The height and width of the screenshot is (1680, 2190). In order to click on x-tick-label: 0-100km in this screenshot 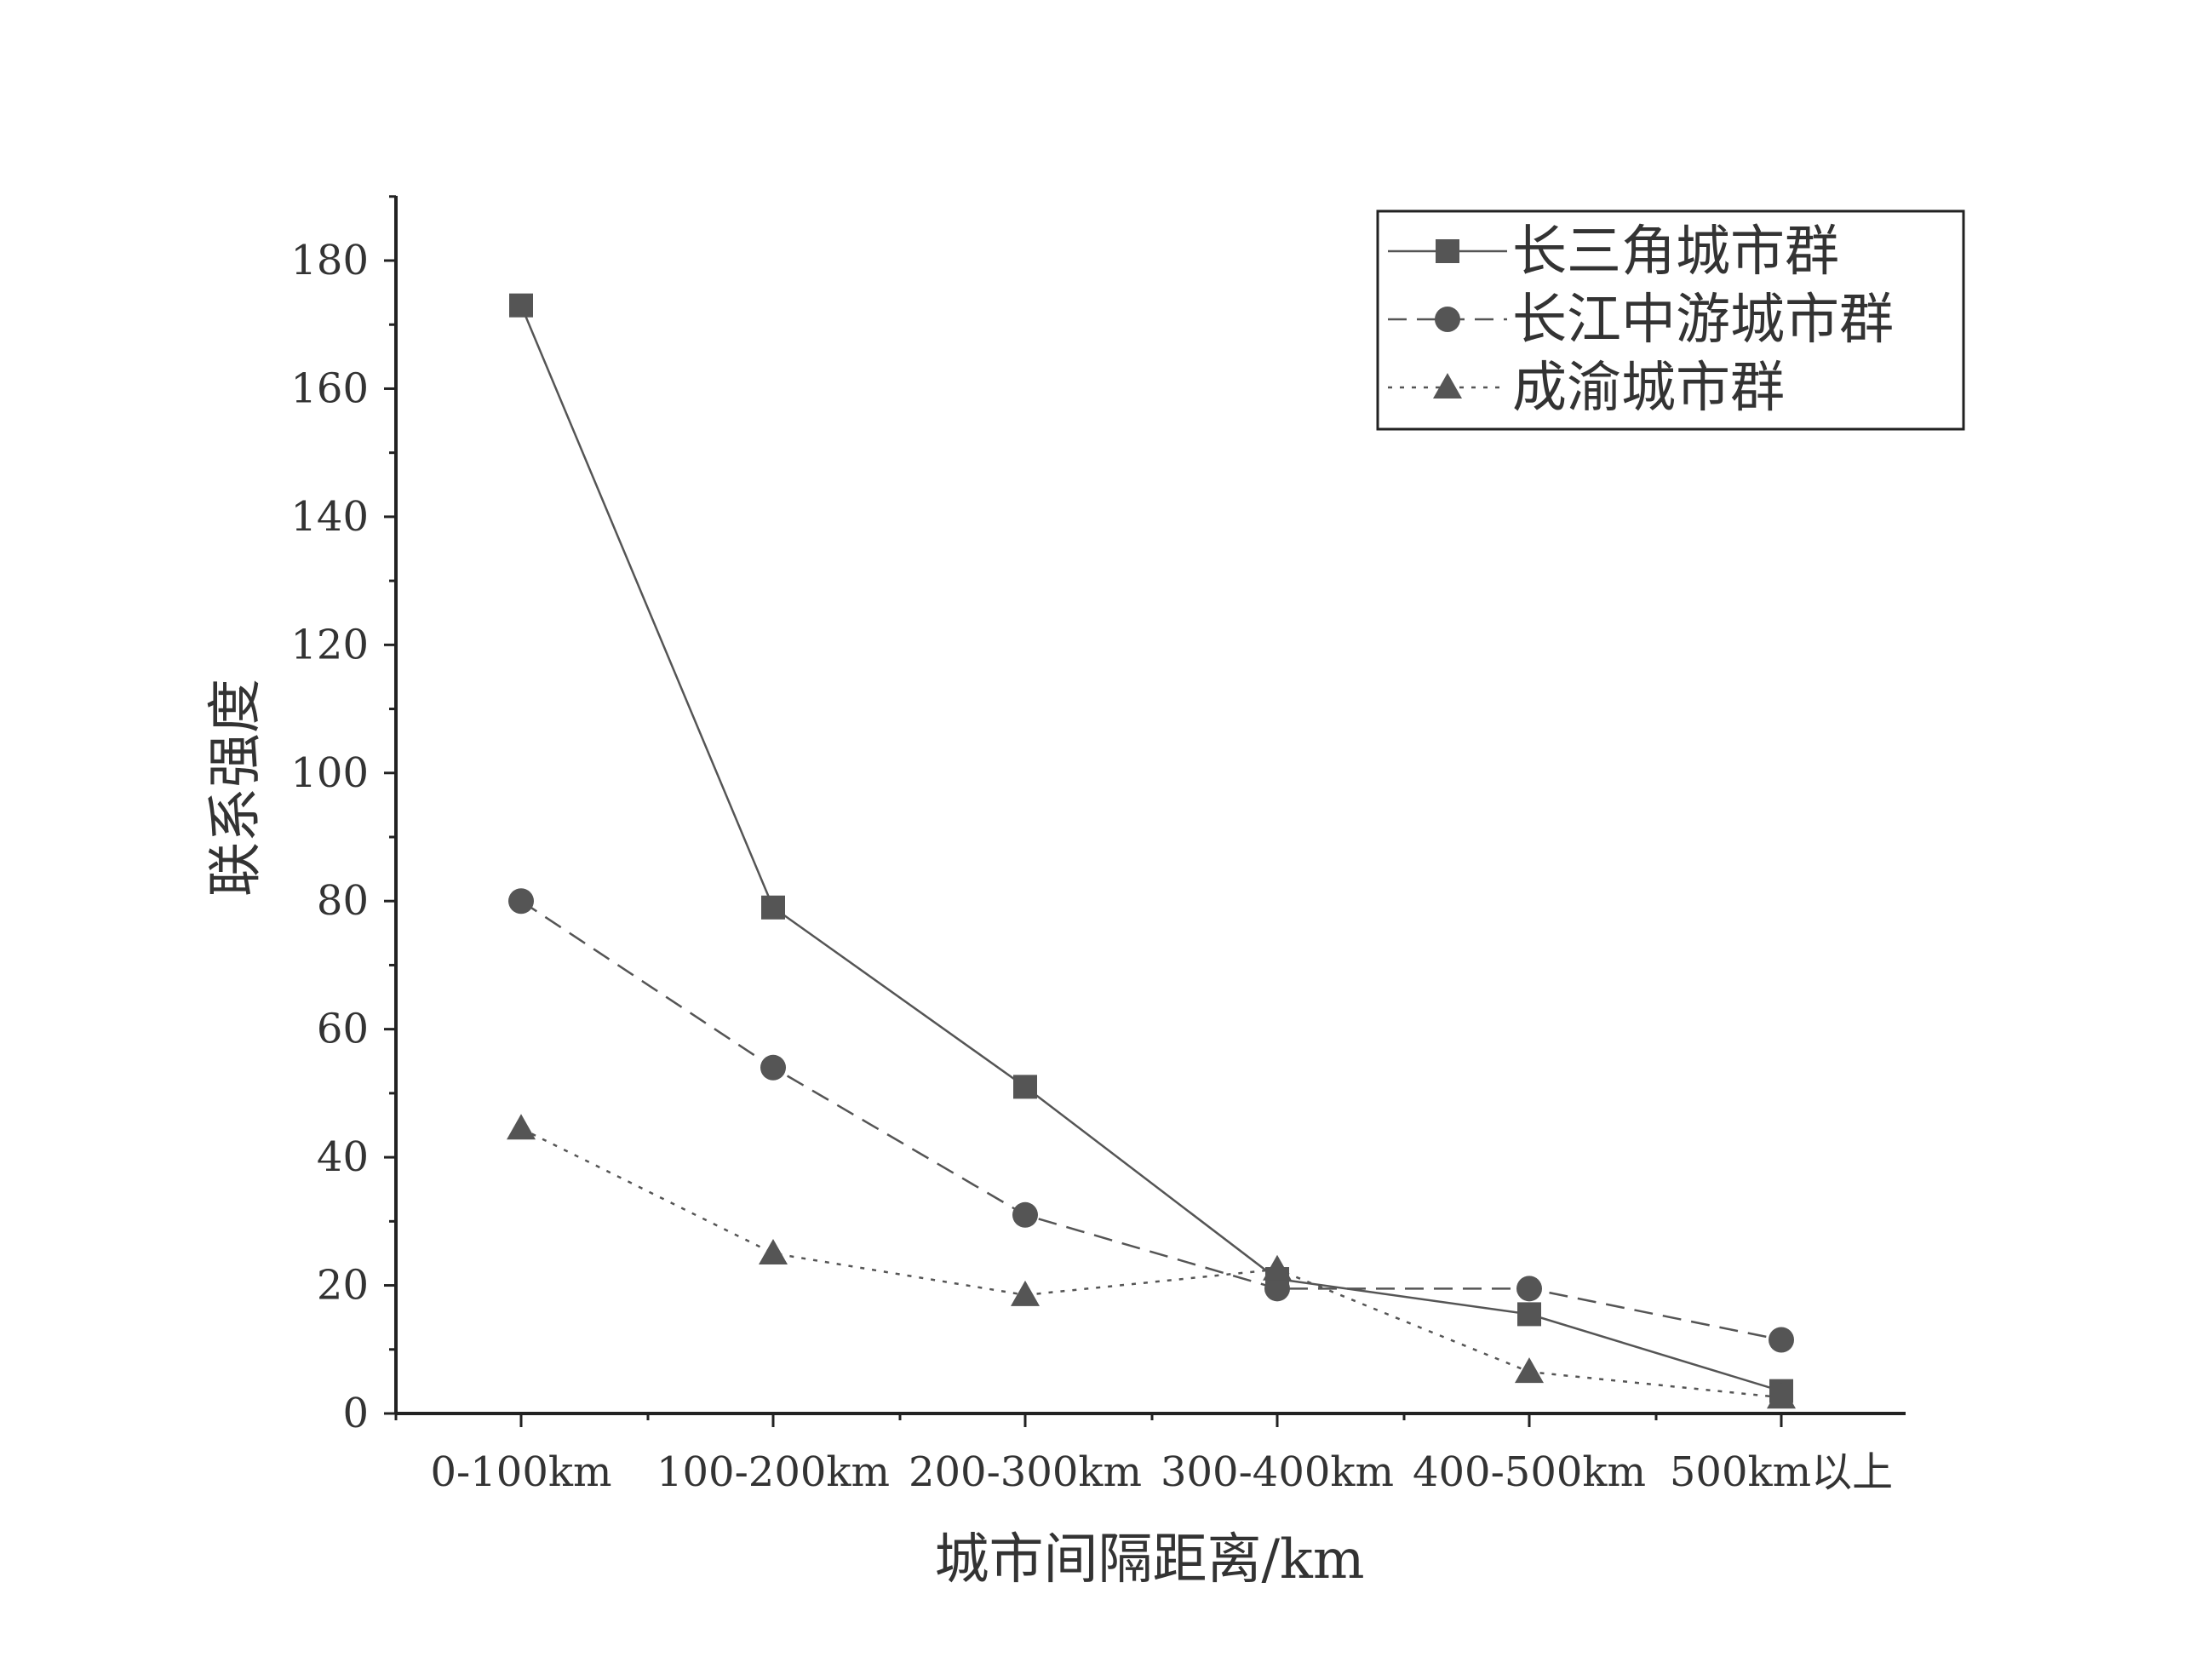, I will do `click(521, 1472)`.